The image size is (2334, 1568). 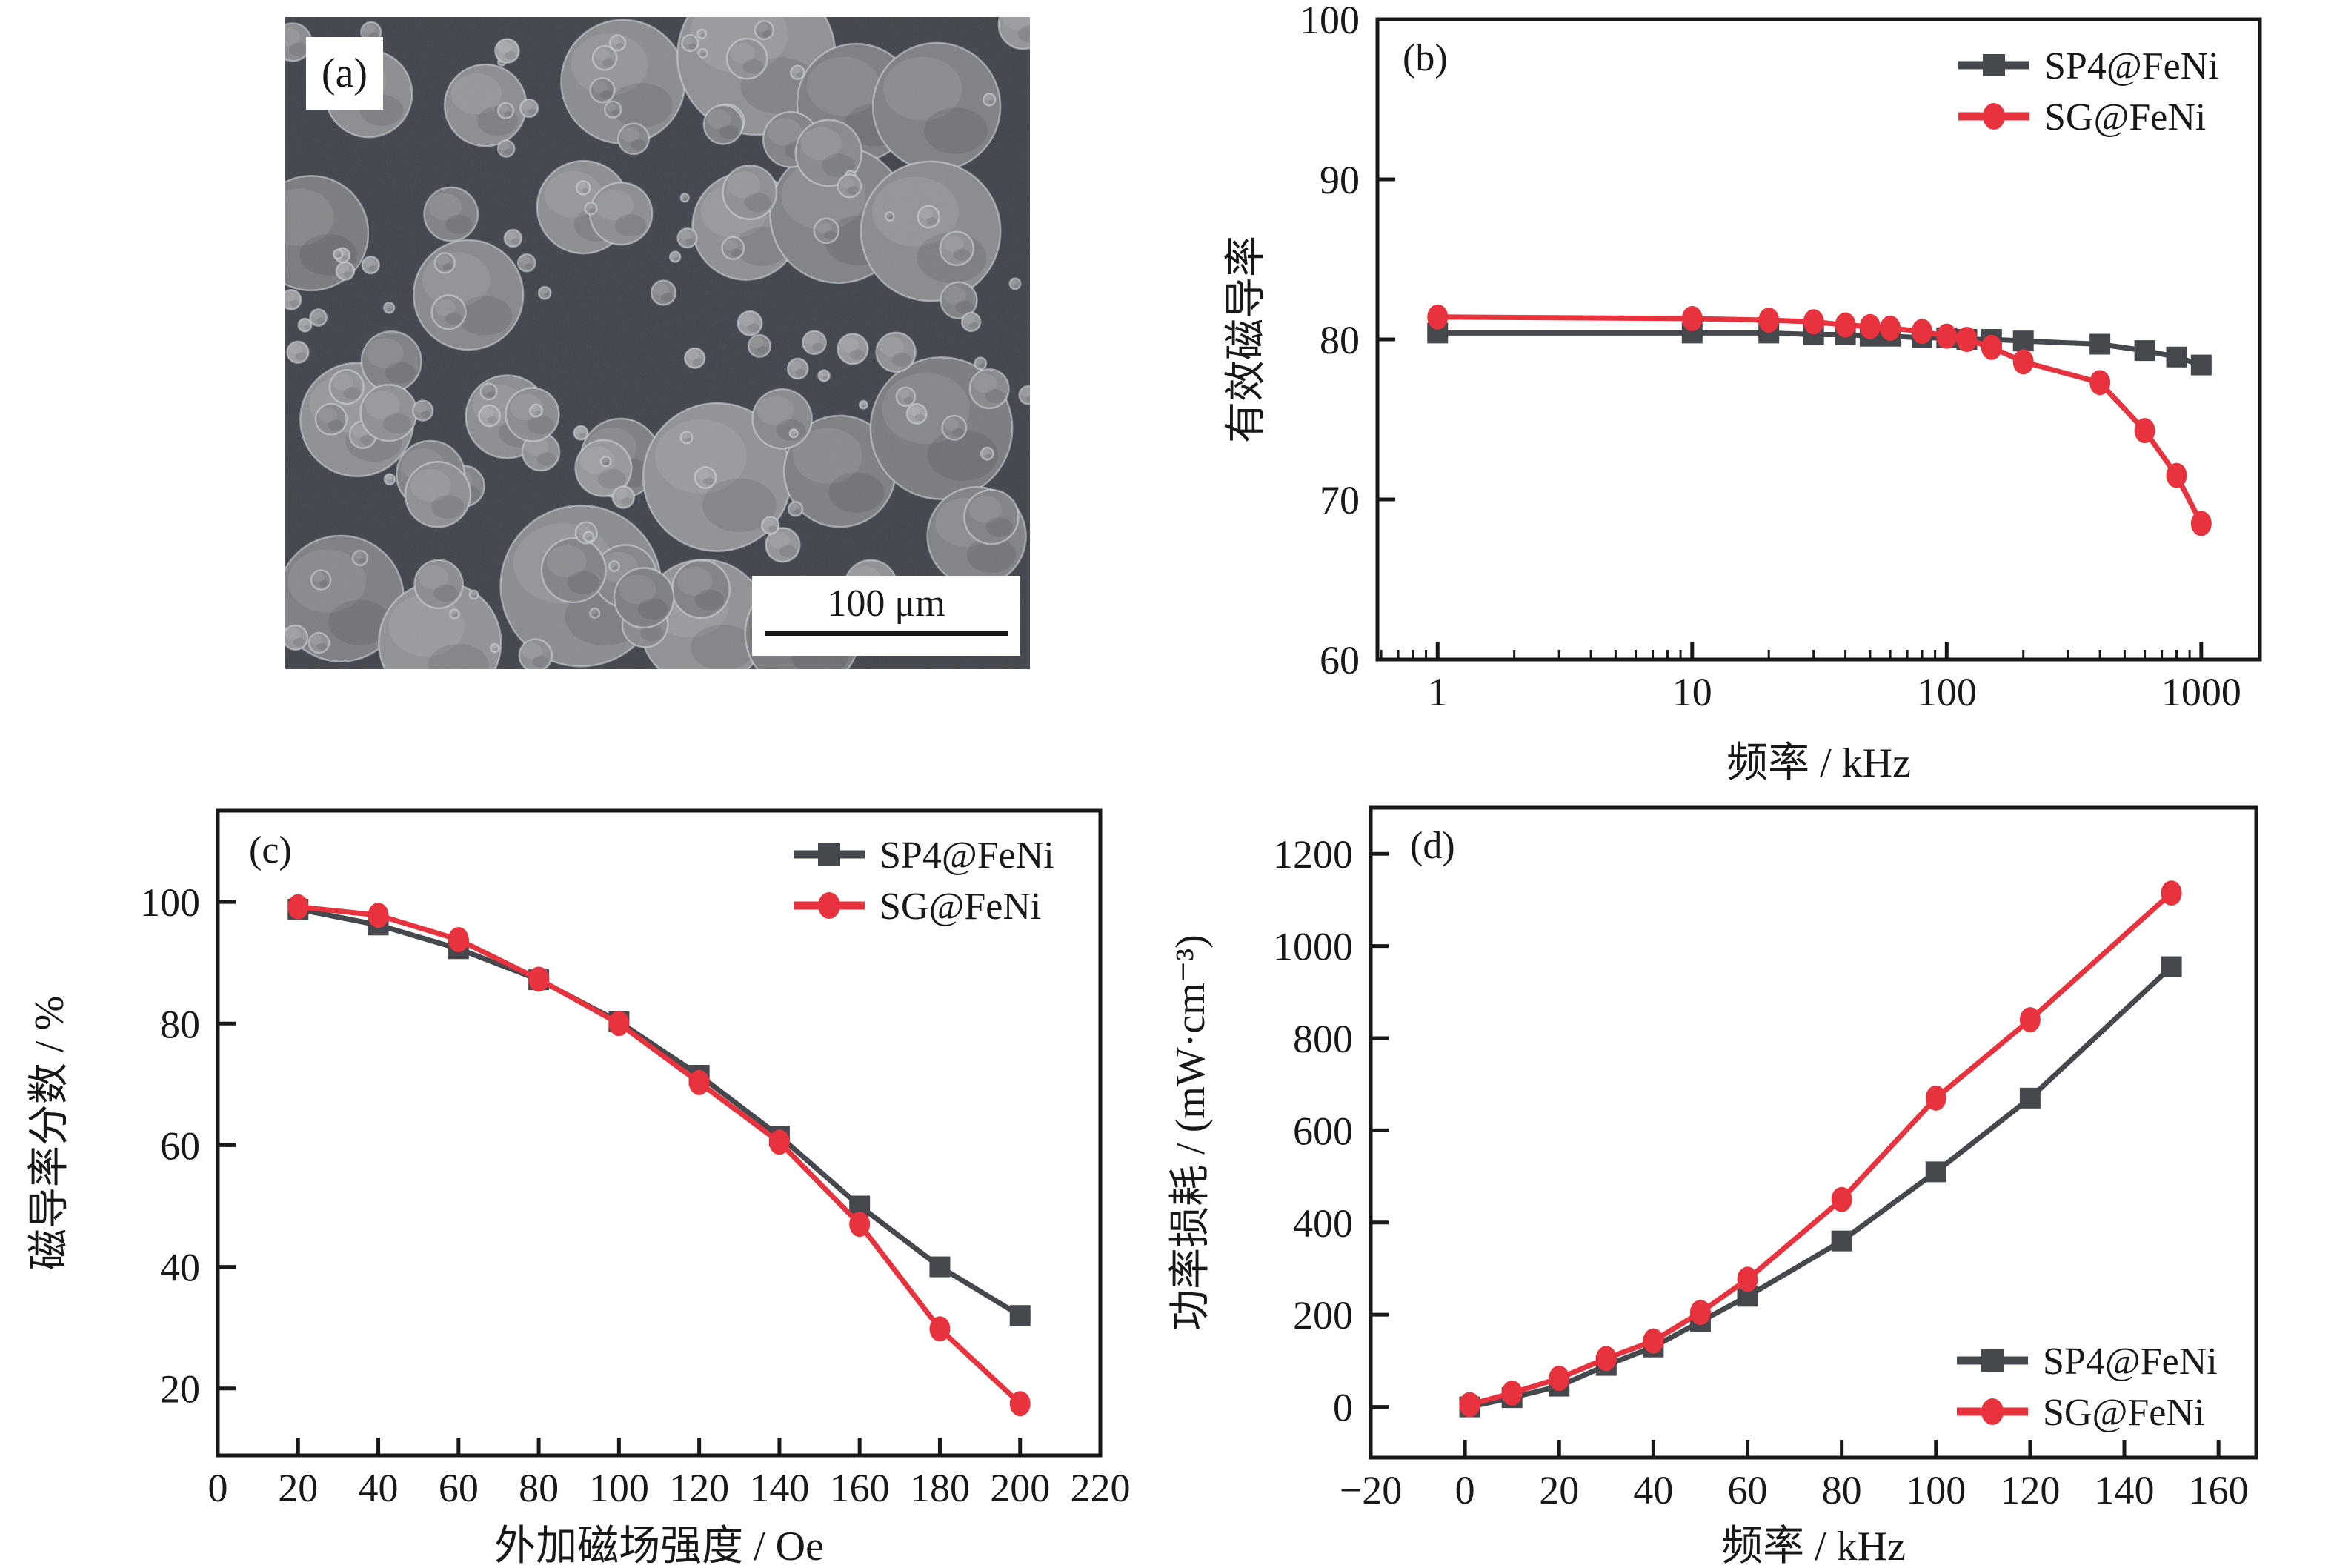 What do you see at coordinates (659, 1546) in the screenshot?
I see `x-axis-label: 外加磁场强度 / Oe` at bounding box center [659, 1546].